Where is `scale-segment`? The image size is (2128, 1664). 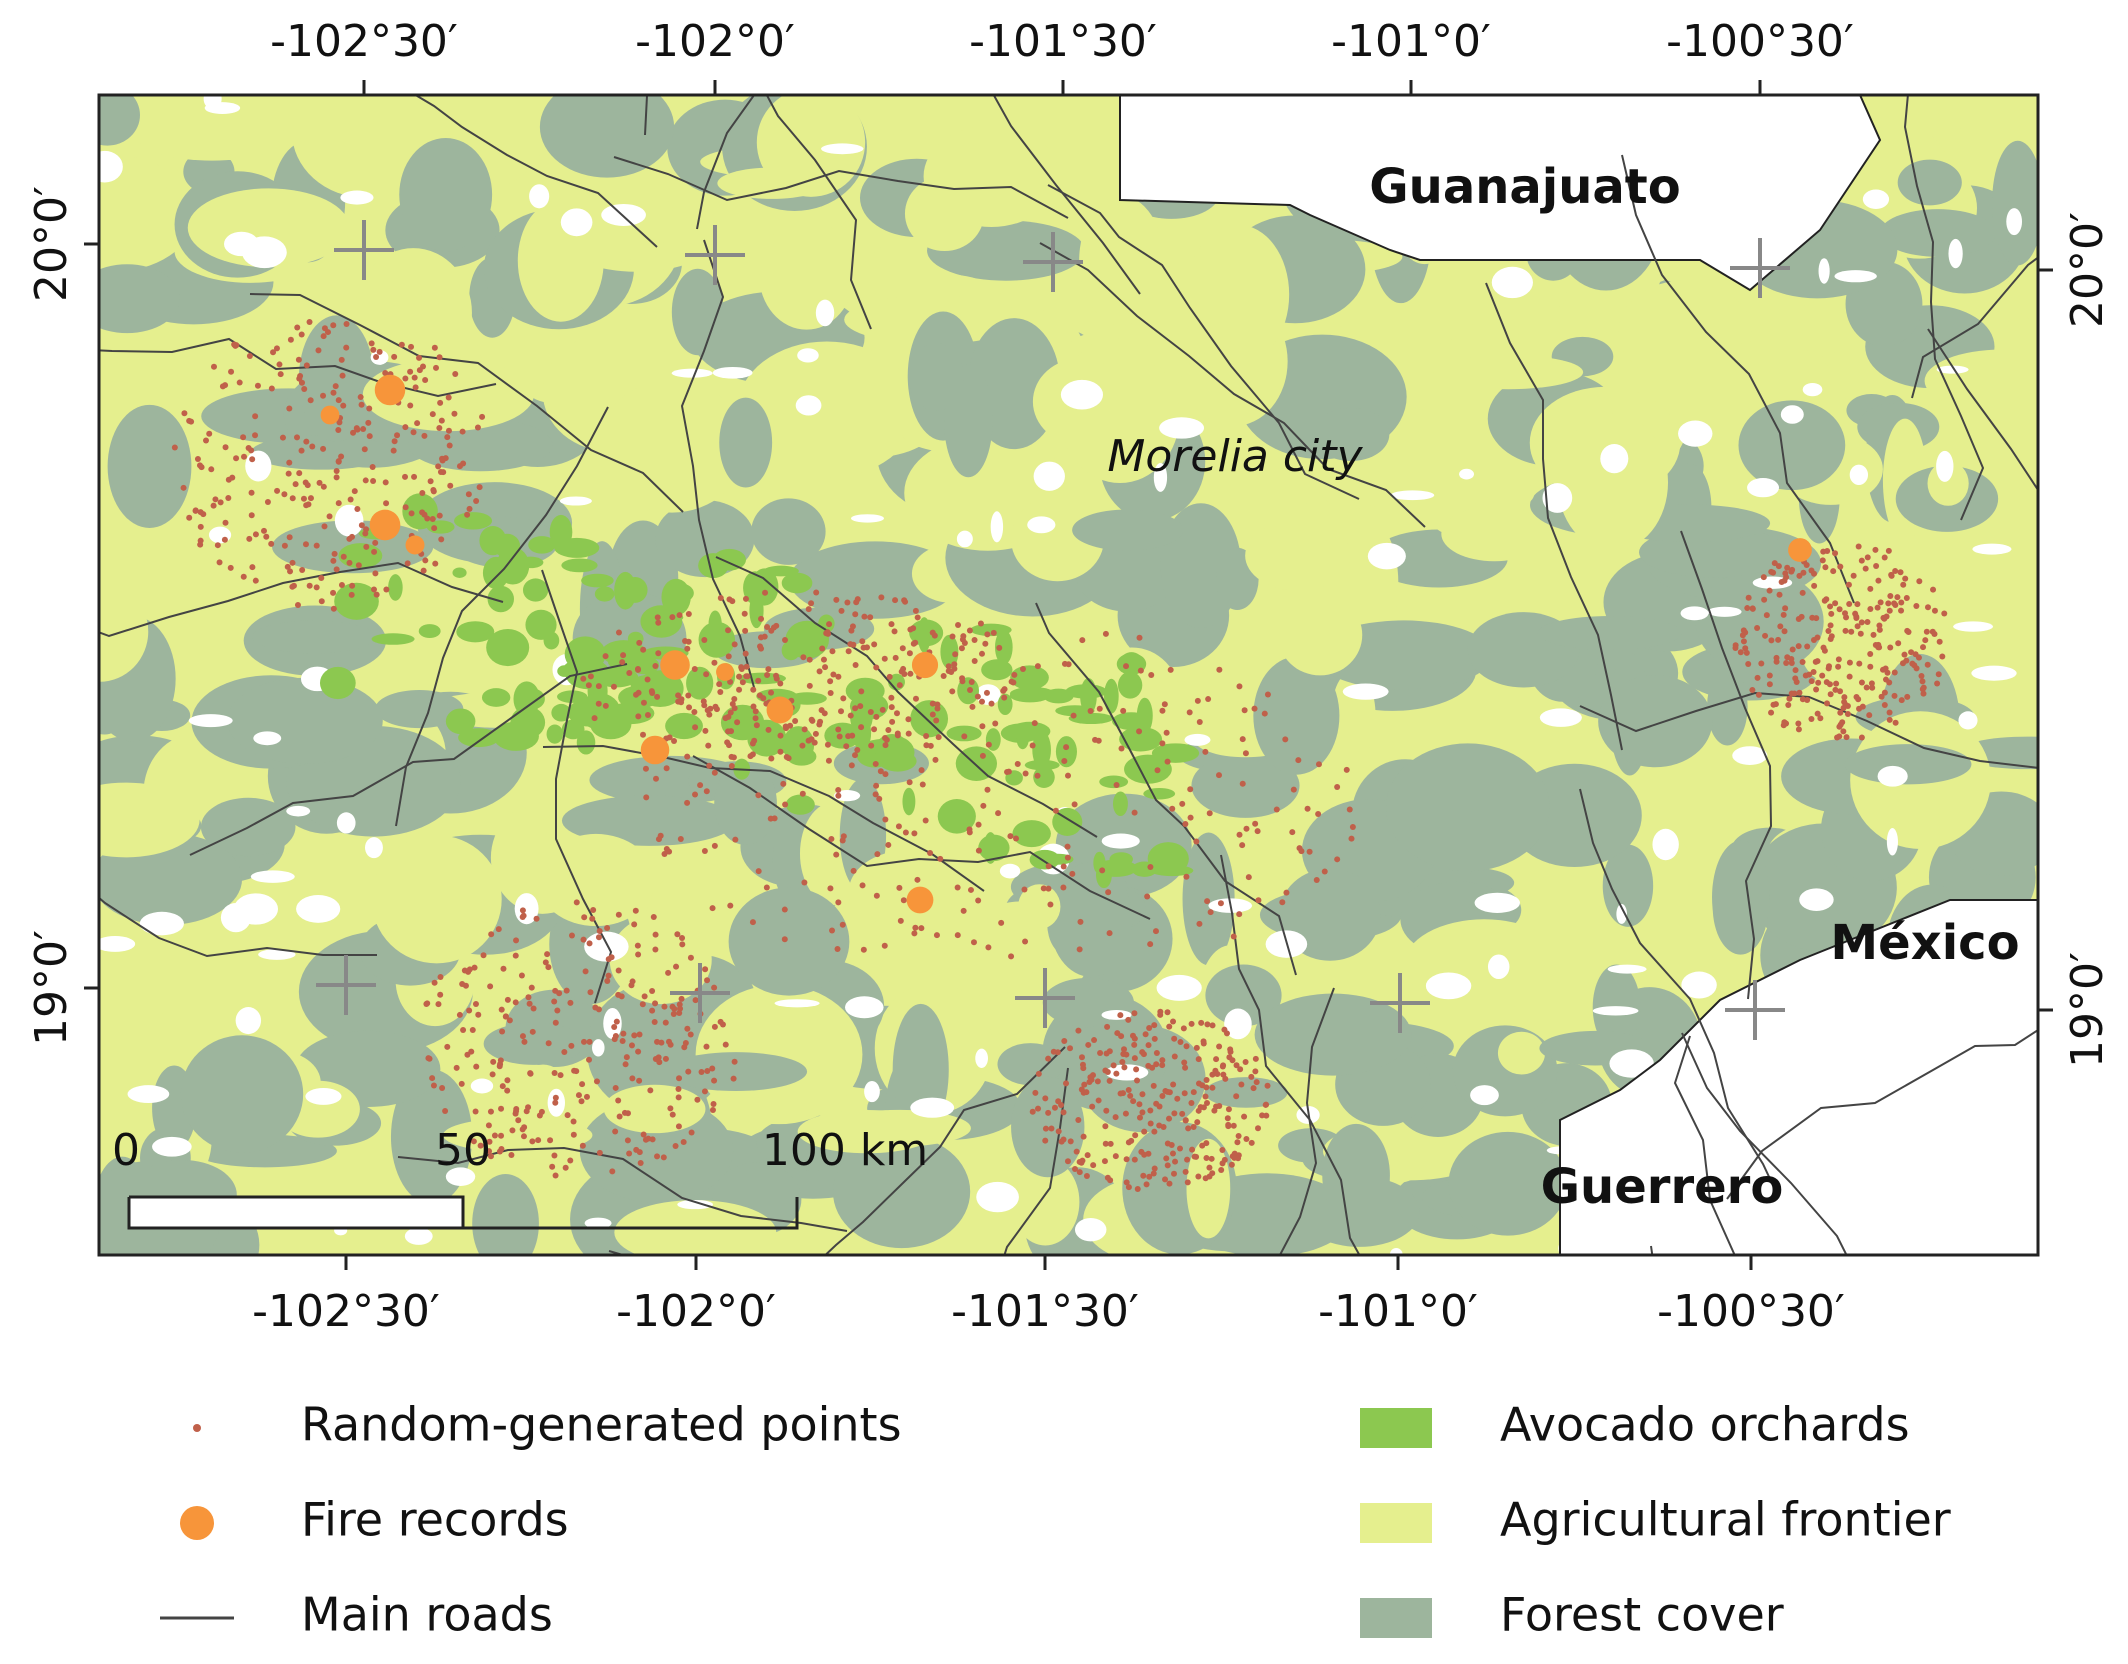
scale-segment is located at coordinates (631, 1213).